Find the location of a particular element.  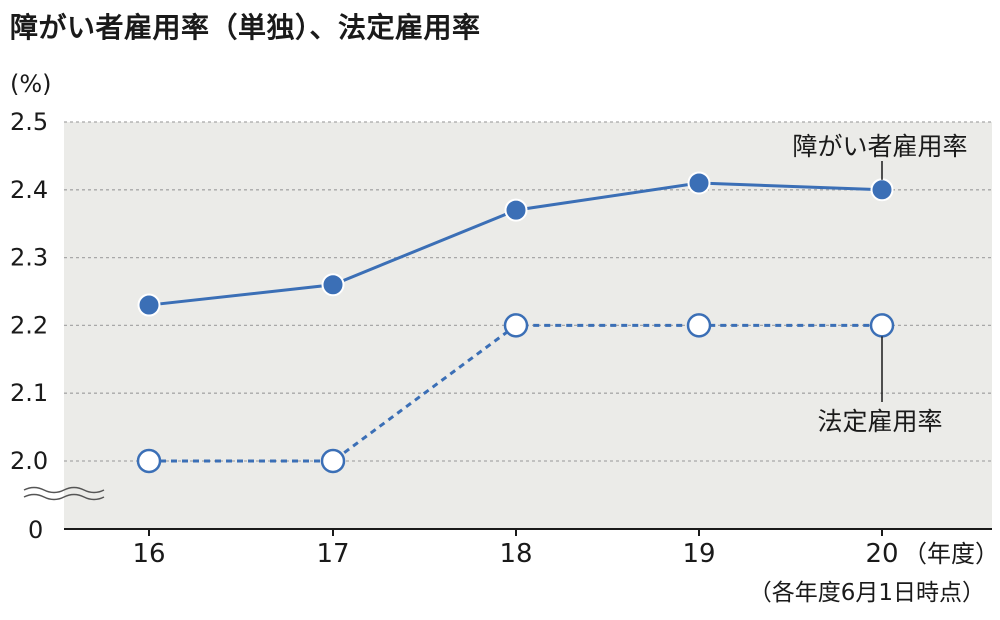

x-tick-label: 19 is located at coordinates (698, 554).